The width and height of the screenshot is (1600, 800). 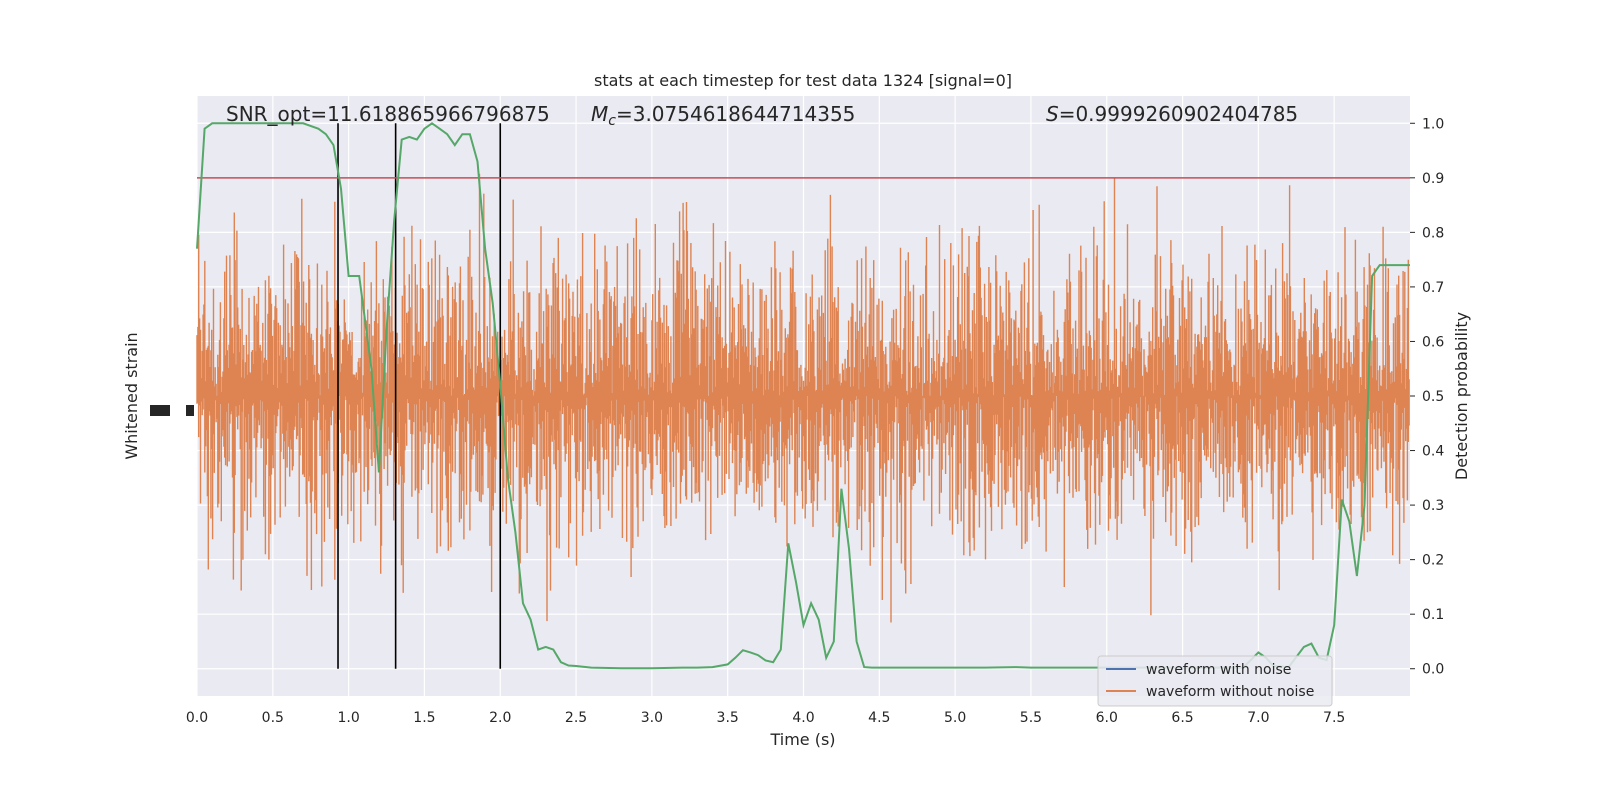 What do you see at coordinates (1433, 561) in the screenshot?
I see `y-tick-label: 0.2` at bounding box center [1433, 561].